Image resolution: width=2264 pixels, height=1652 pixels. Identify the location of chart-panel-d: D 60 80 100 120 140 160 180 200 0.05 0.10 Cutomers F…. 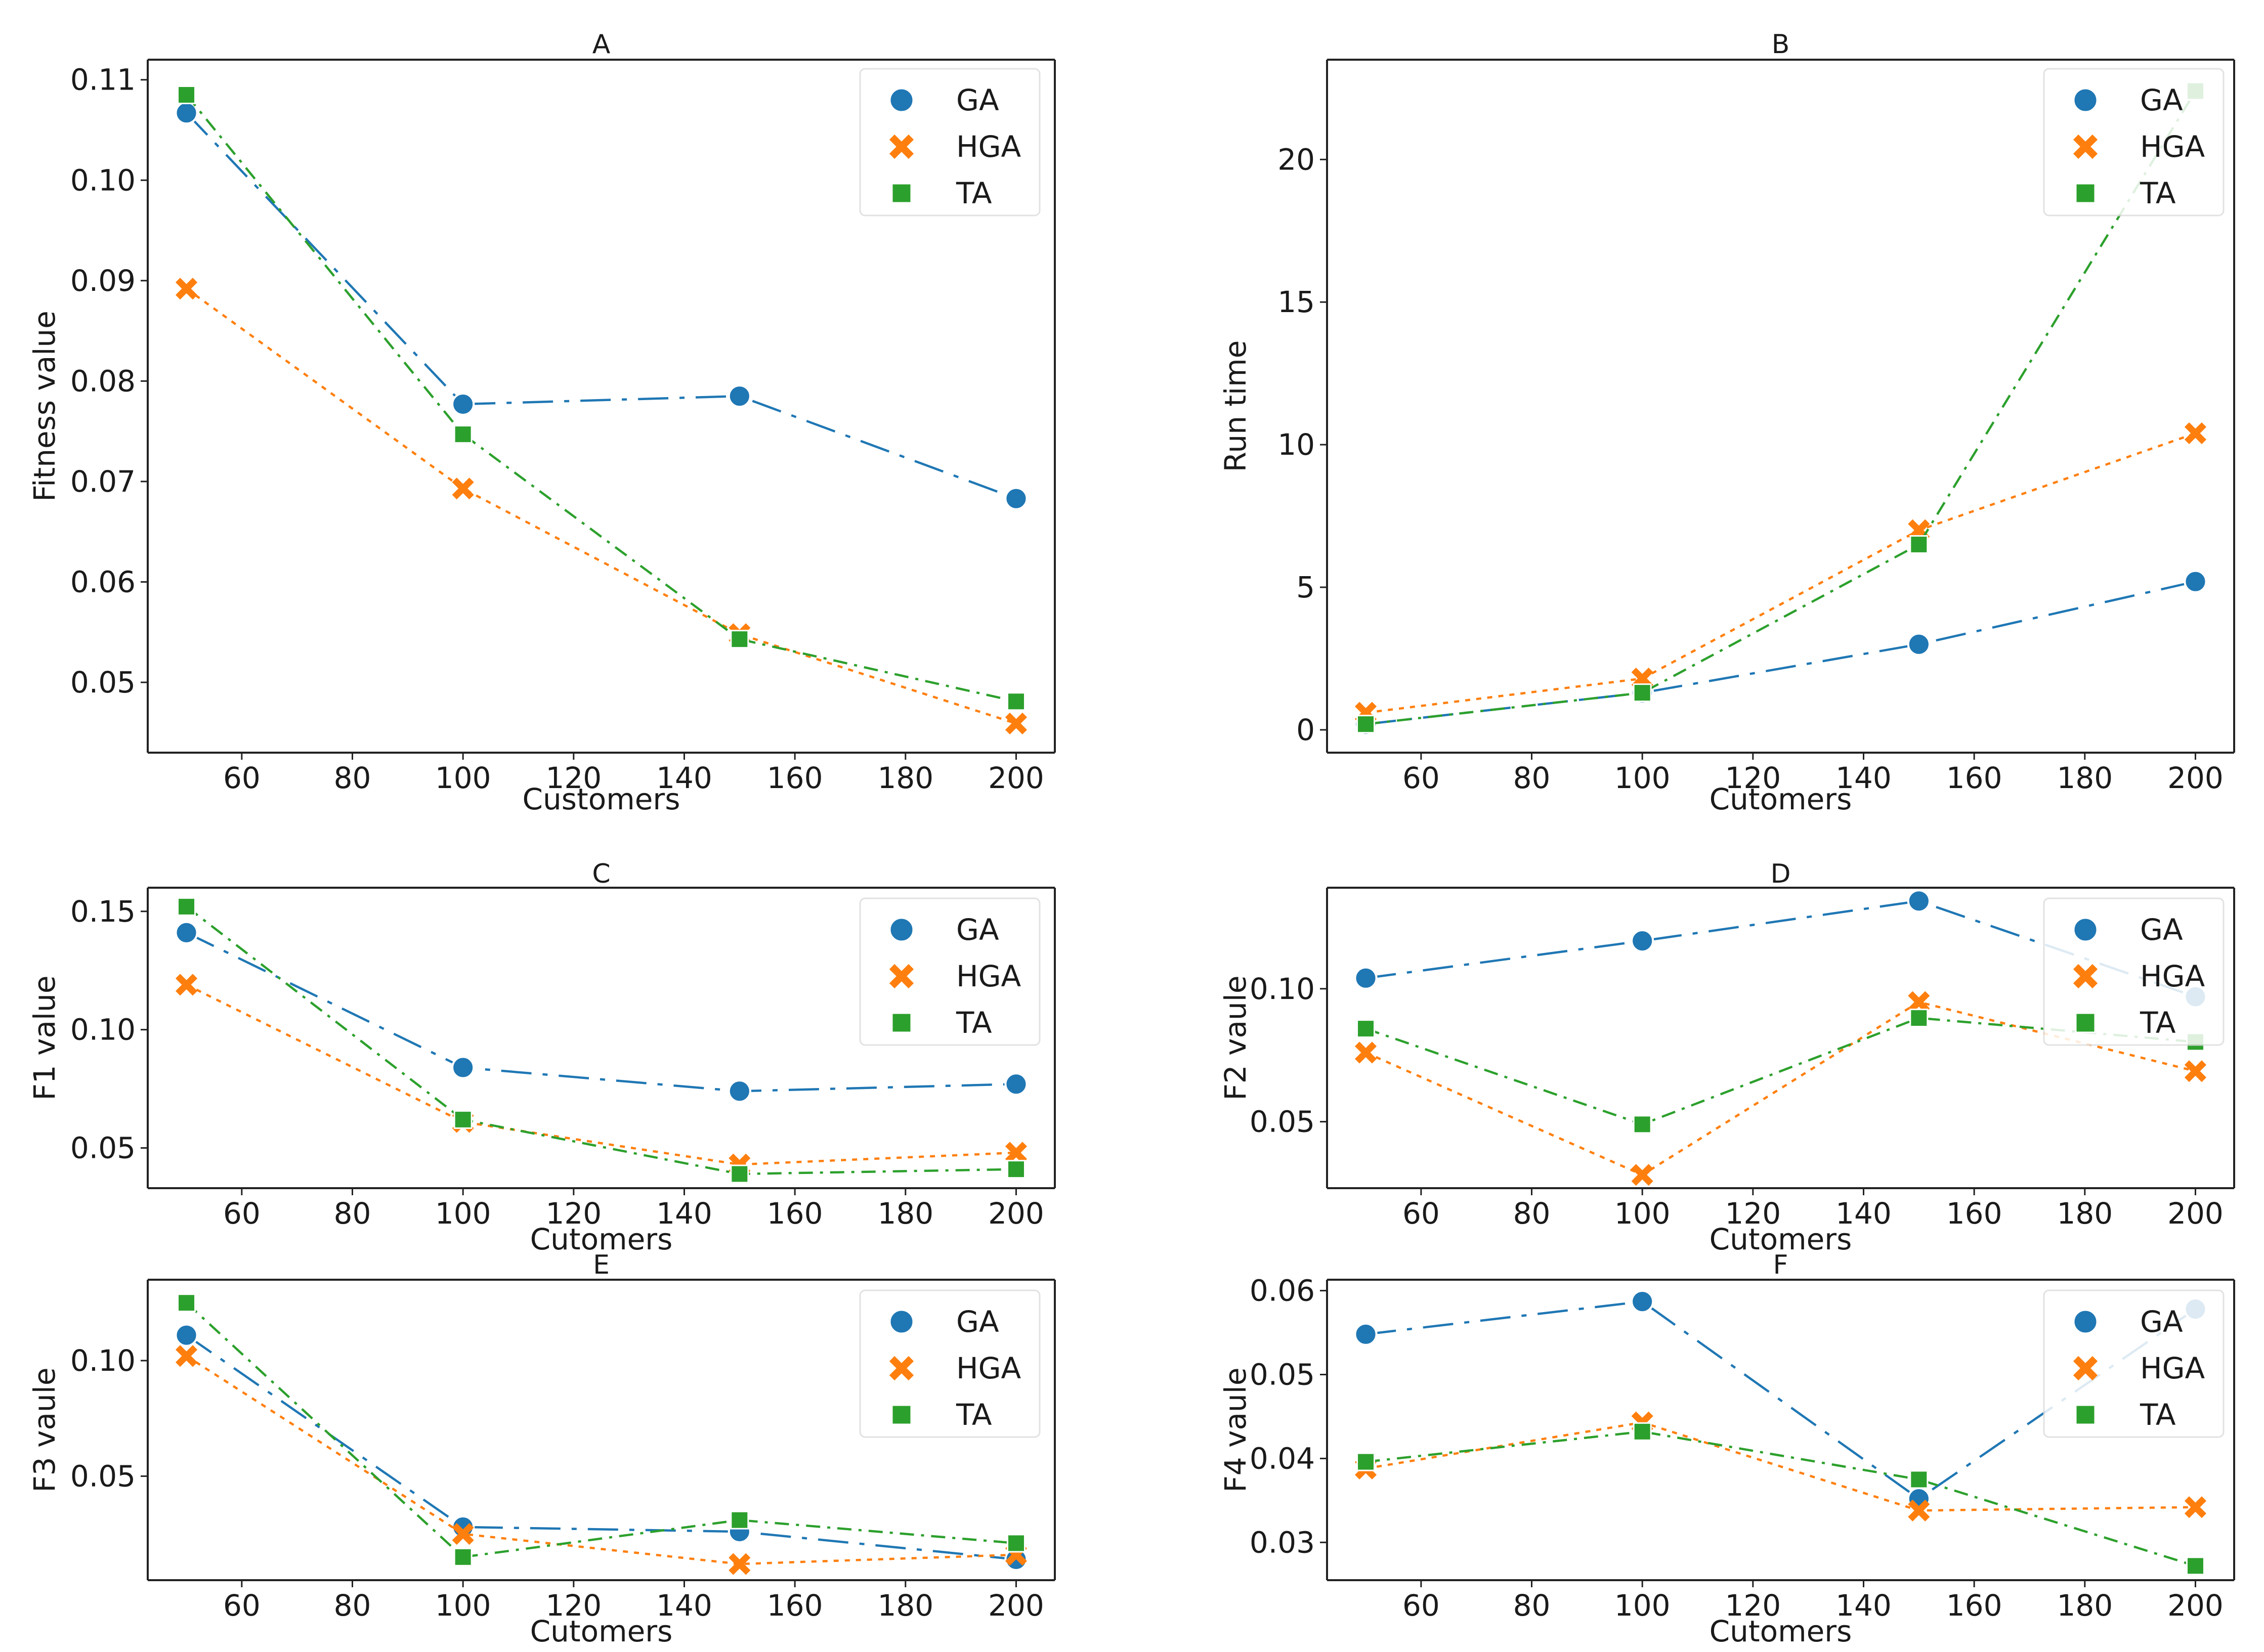
(1727, 1057).